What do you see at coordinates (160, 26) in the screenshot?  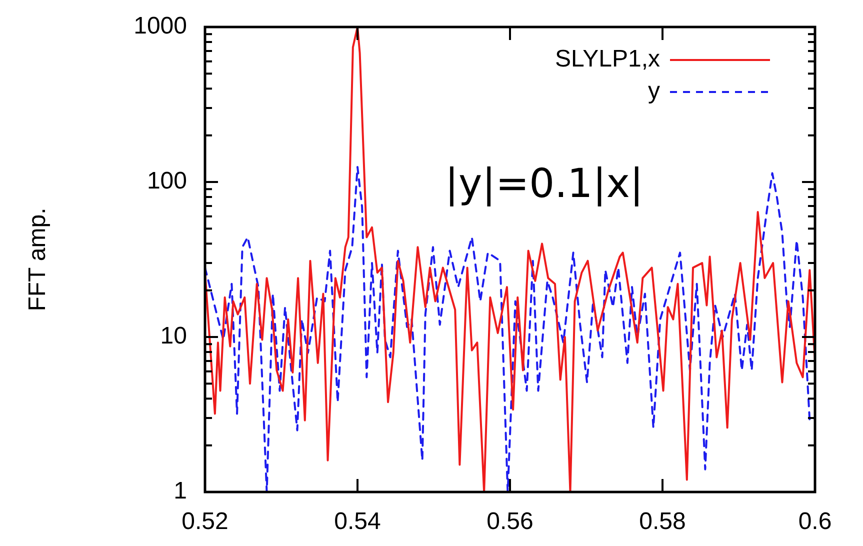 I see `y-tick-label: 1000` at bounding box center [160, 26].